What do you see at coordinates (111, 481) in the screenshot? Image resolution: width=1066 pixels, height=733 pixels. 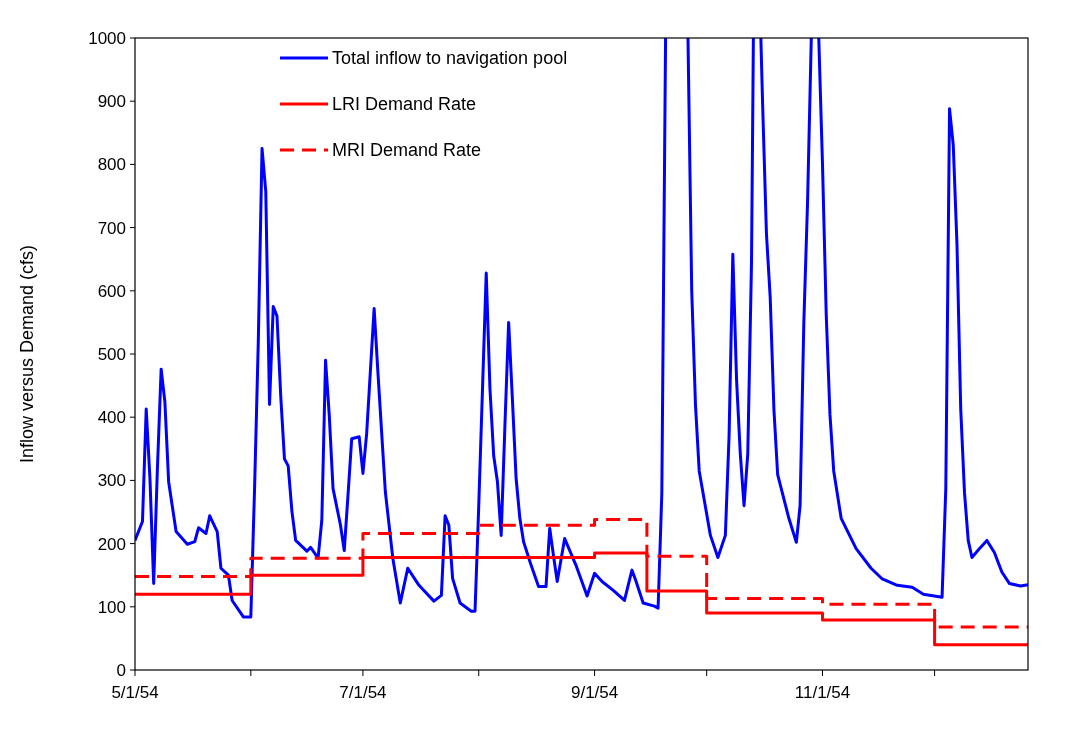 I see `y-tick-label: 300` at bounding box center [111, 481].